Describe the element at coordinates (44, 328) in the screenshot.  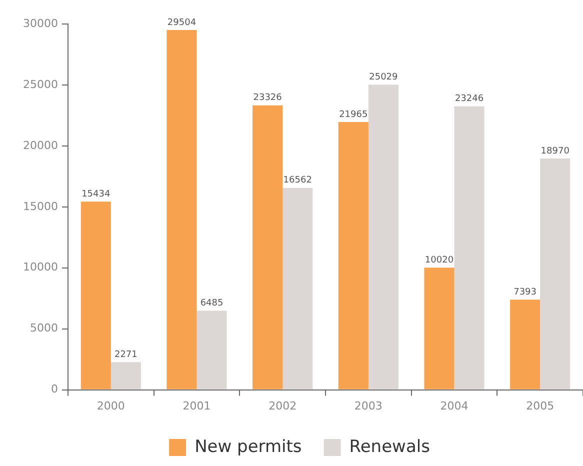
I see `y-tick-label: 5000` at that location.